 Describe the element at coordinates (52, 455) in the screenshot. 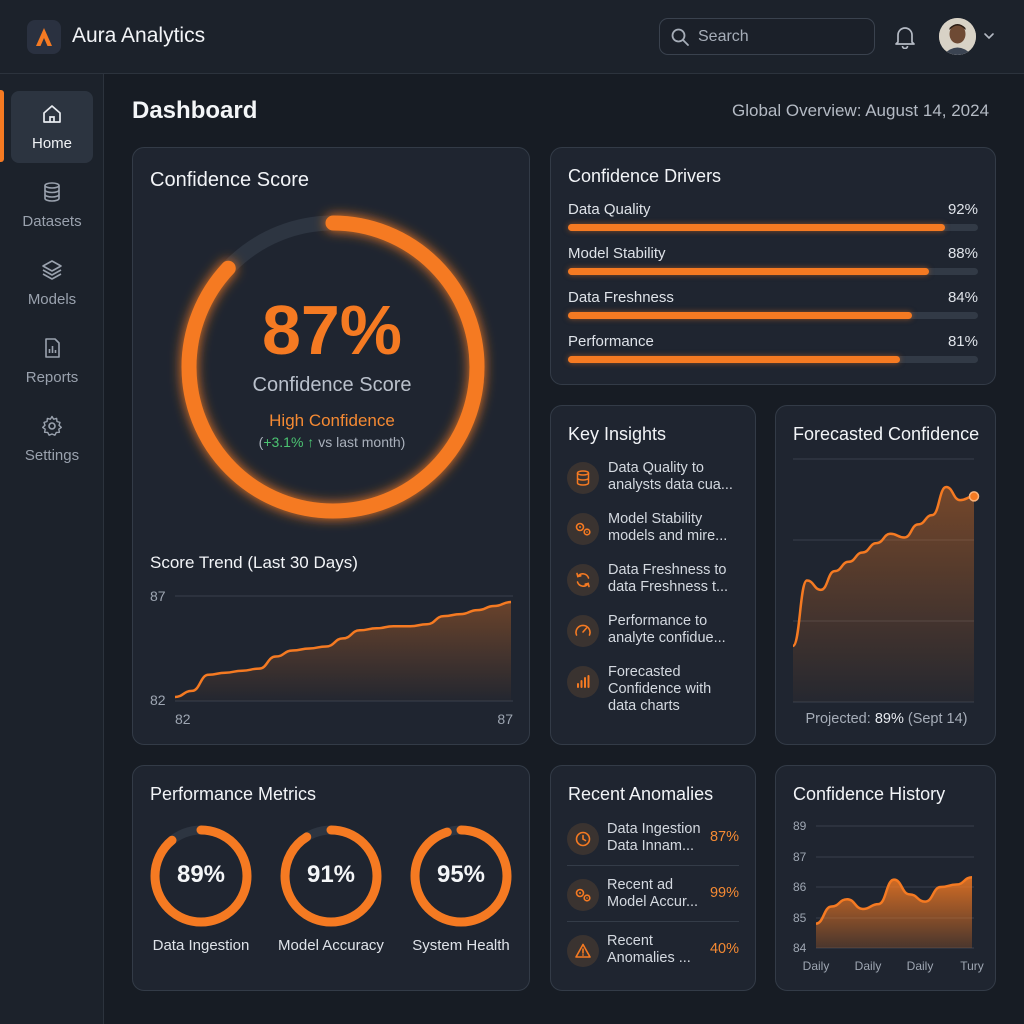

I see `sidebar-item-label: Settings` at that location.